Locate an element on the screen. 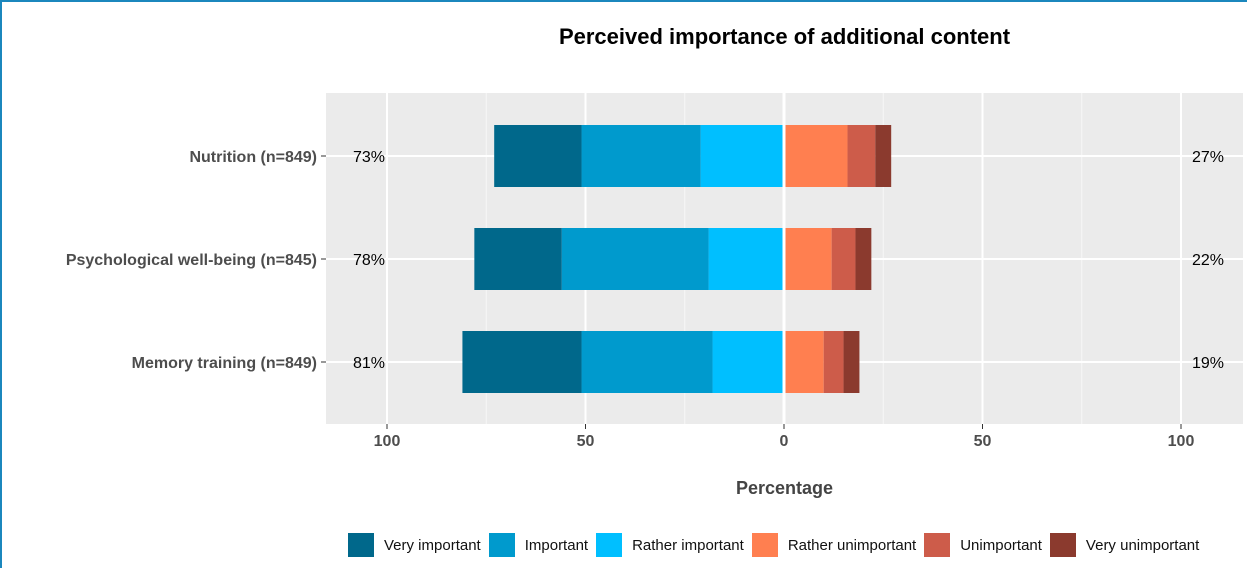 The height and width of the screenshot is (568, 1249). left-total-label: 73% is located at coordinates (369, 157).